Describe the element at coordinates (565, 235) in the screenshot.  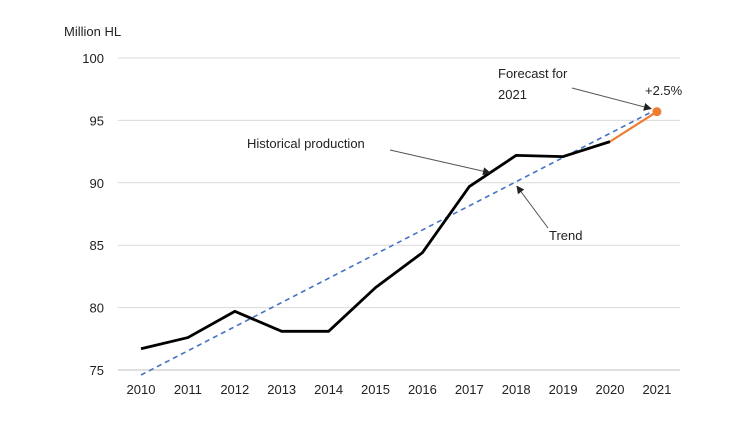
I see `annotation-trend: Trend` at that location.